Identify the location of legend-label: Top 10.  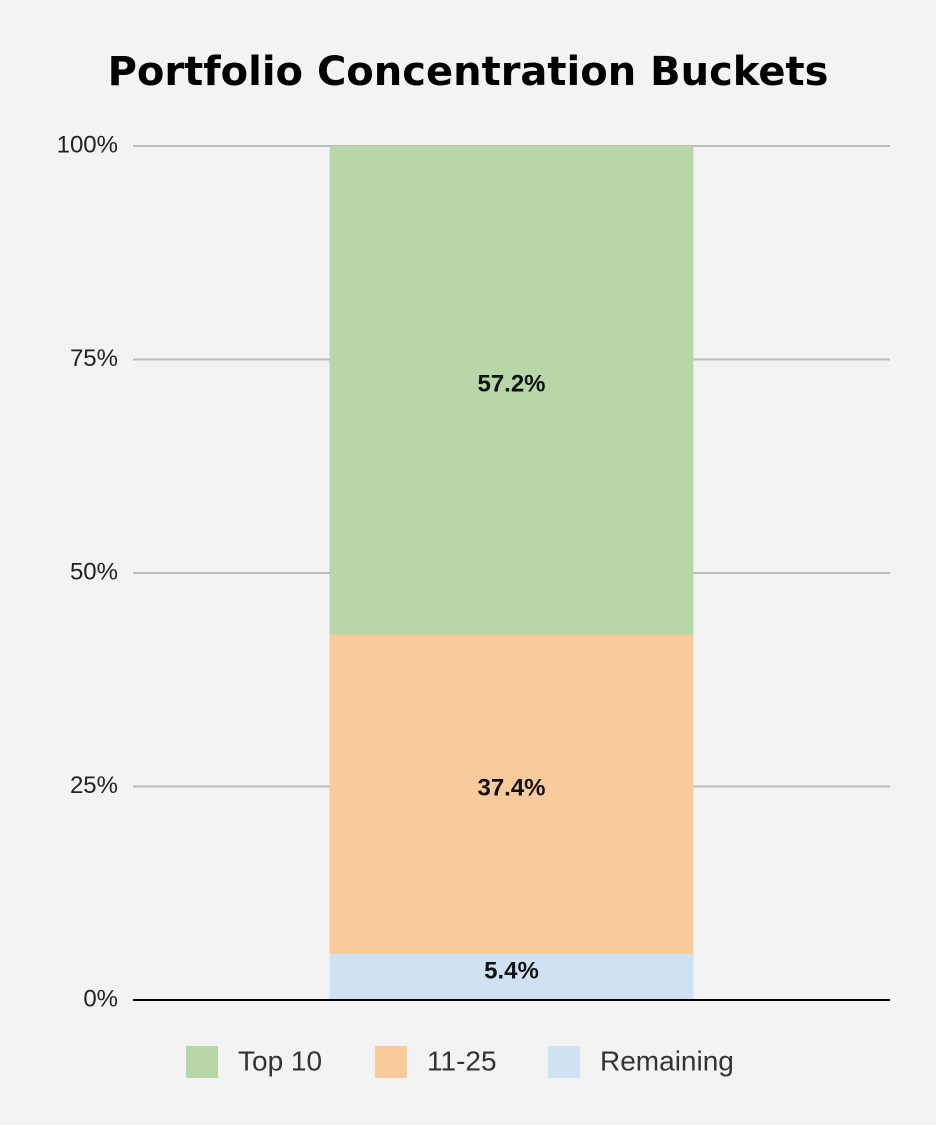
(280, 1060).